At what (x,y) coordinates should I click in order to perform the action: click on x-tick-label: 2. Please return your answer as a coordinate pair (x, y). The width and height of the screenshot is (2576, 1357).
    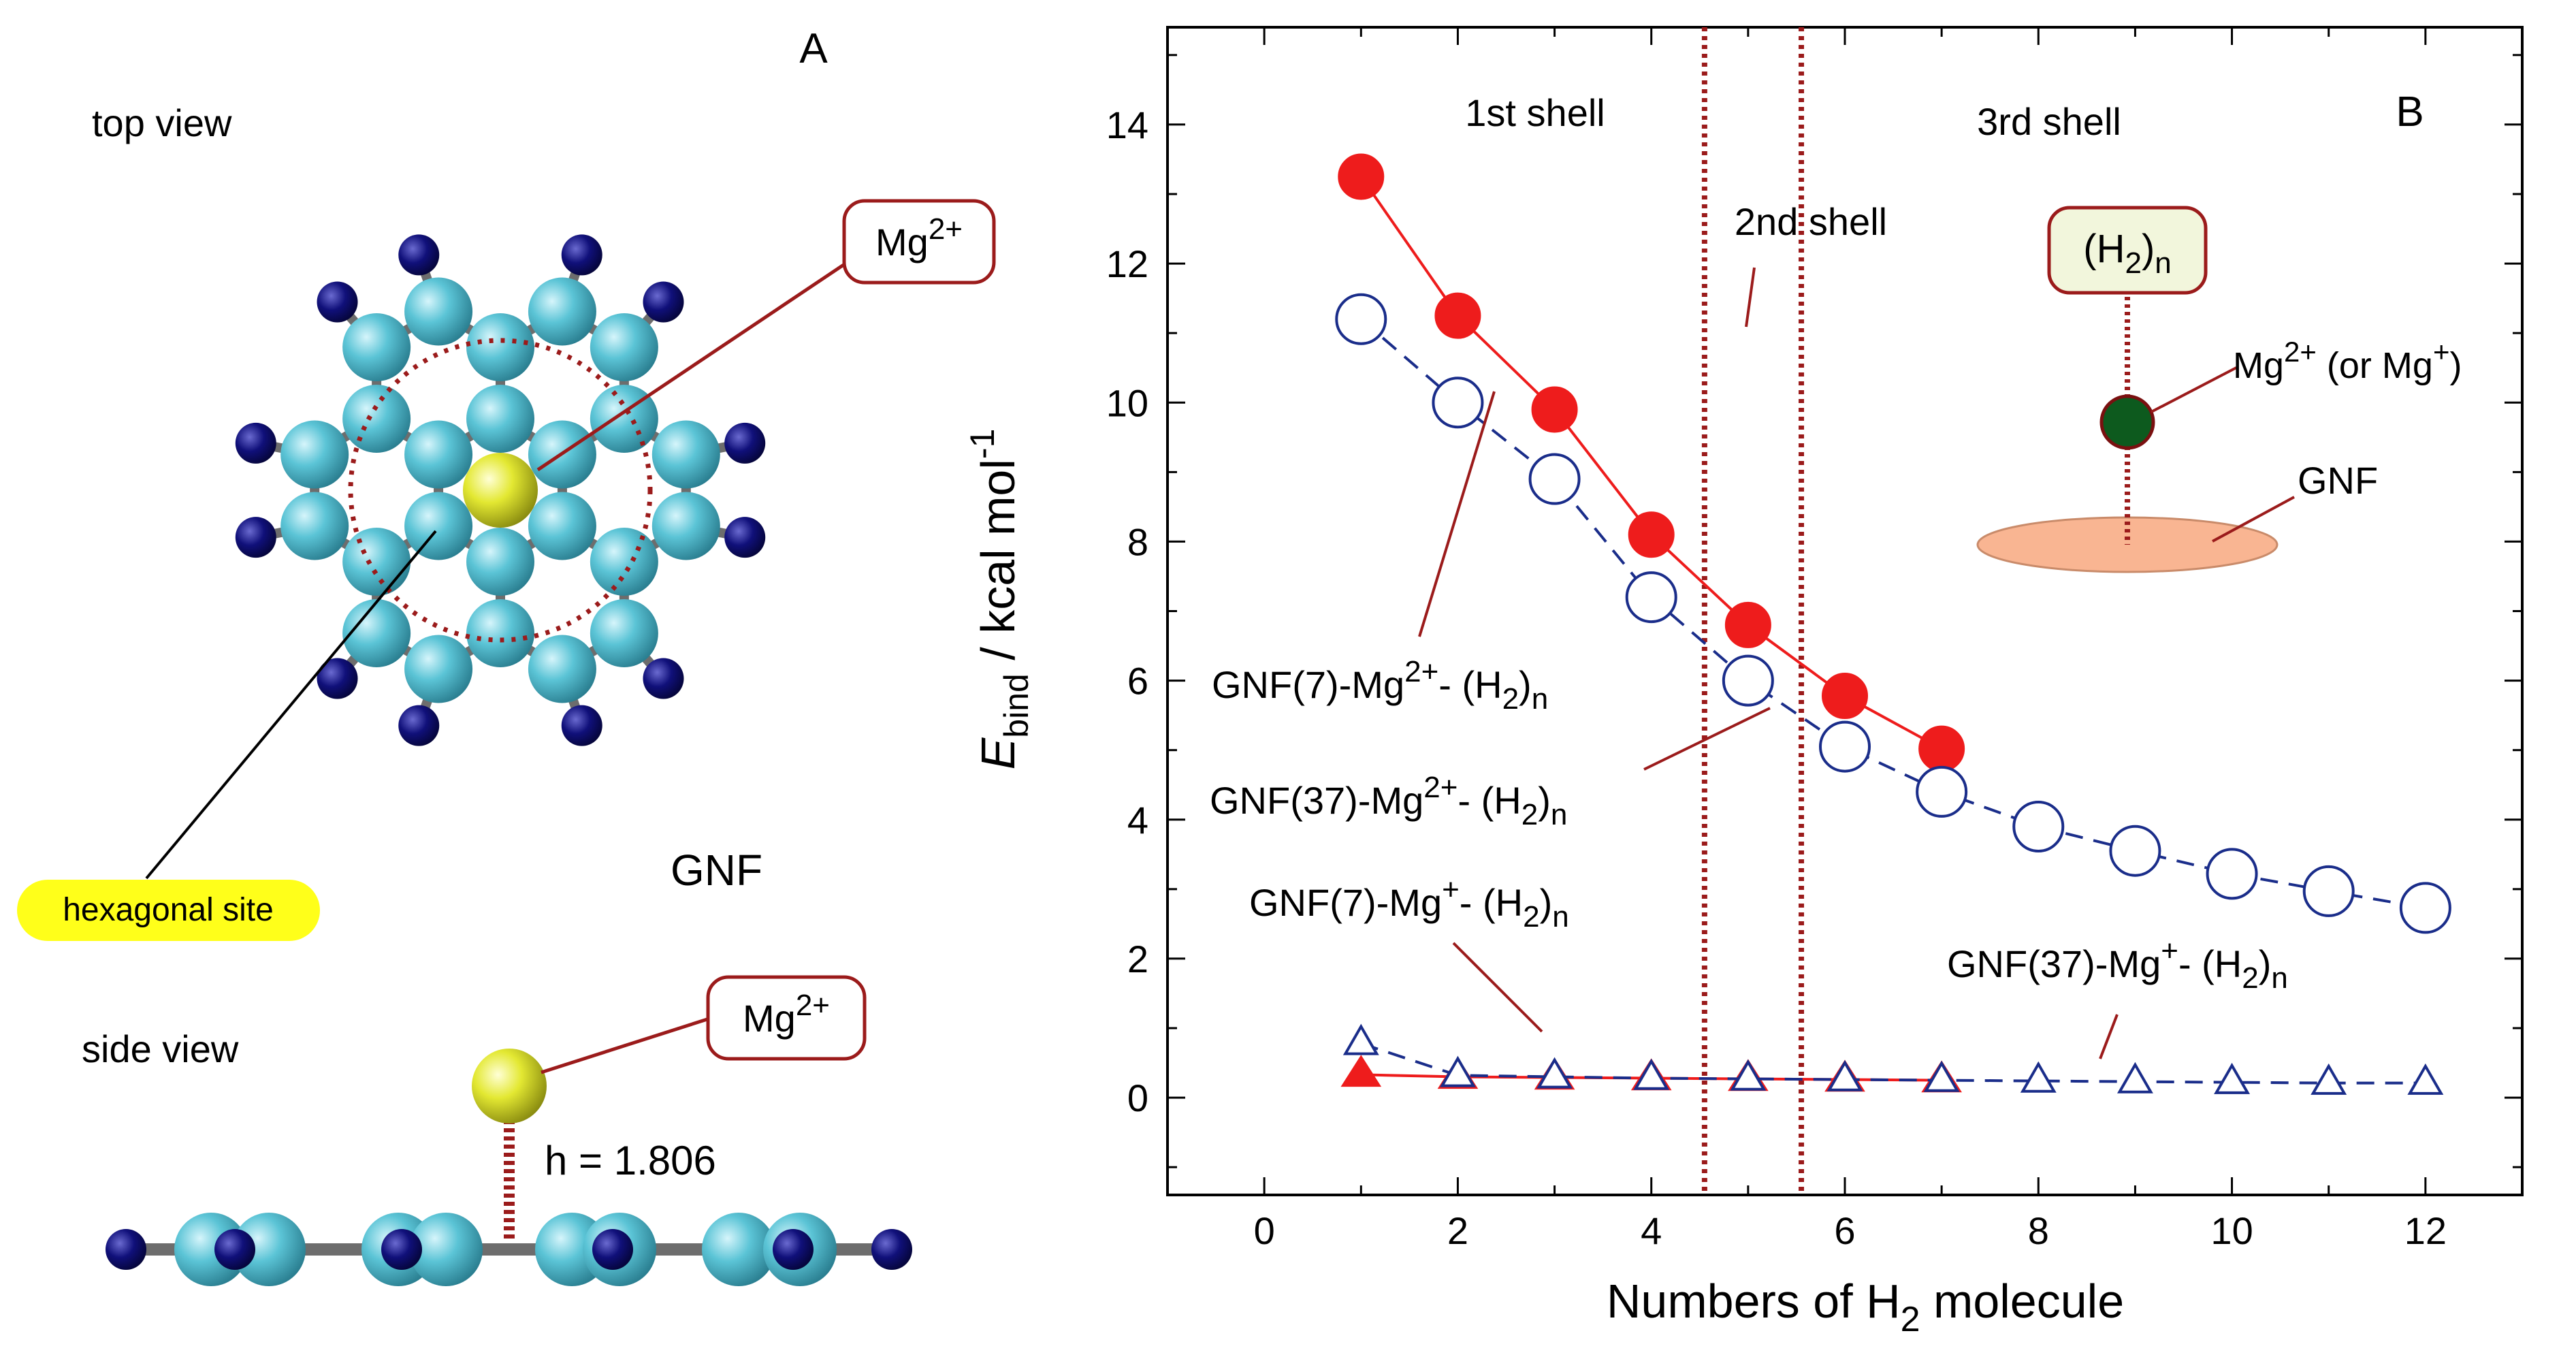
    Looking at the image, I should click on (1458, 1230).